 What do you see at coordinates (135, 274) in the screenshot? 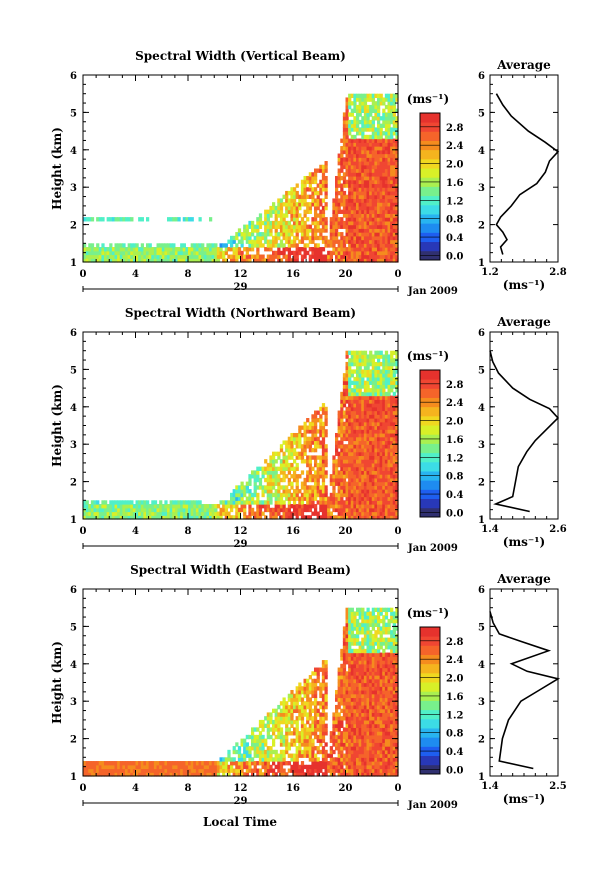
I see `x-tick-label: 4` at bounding box center [135, 274].